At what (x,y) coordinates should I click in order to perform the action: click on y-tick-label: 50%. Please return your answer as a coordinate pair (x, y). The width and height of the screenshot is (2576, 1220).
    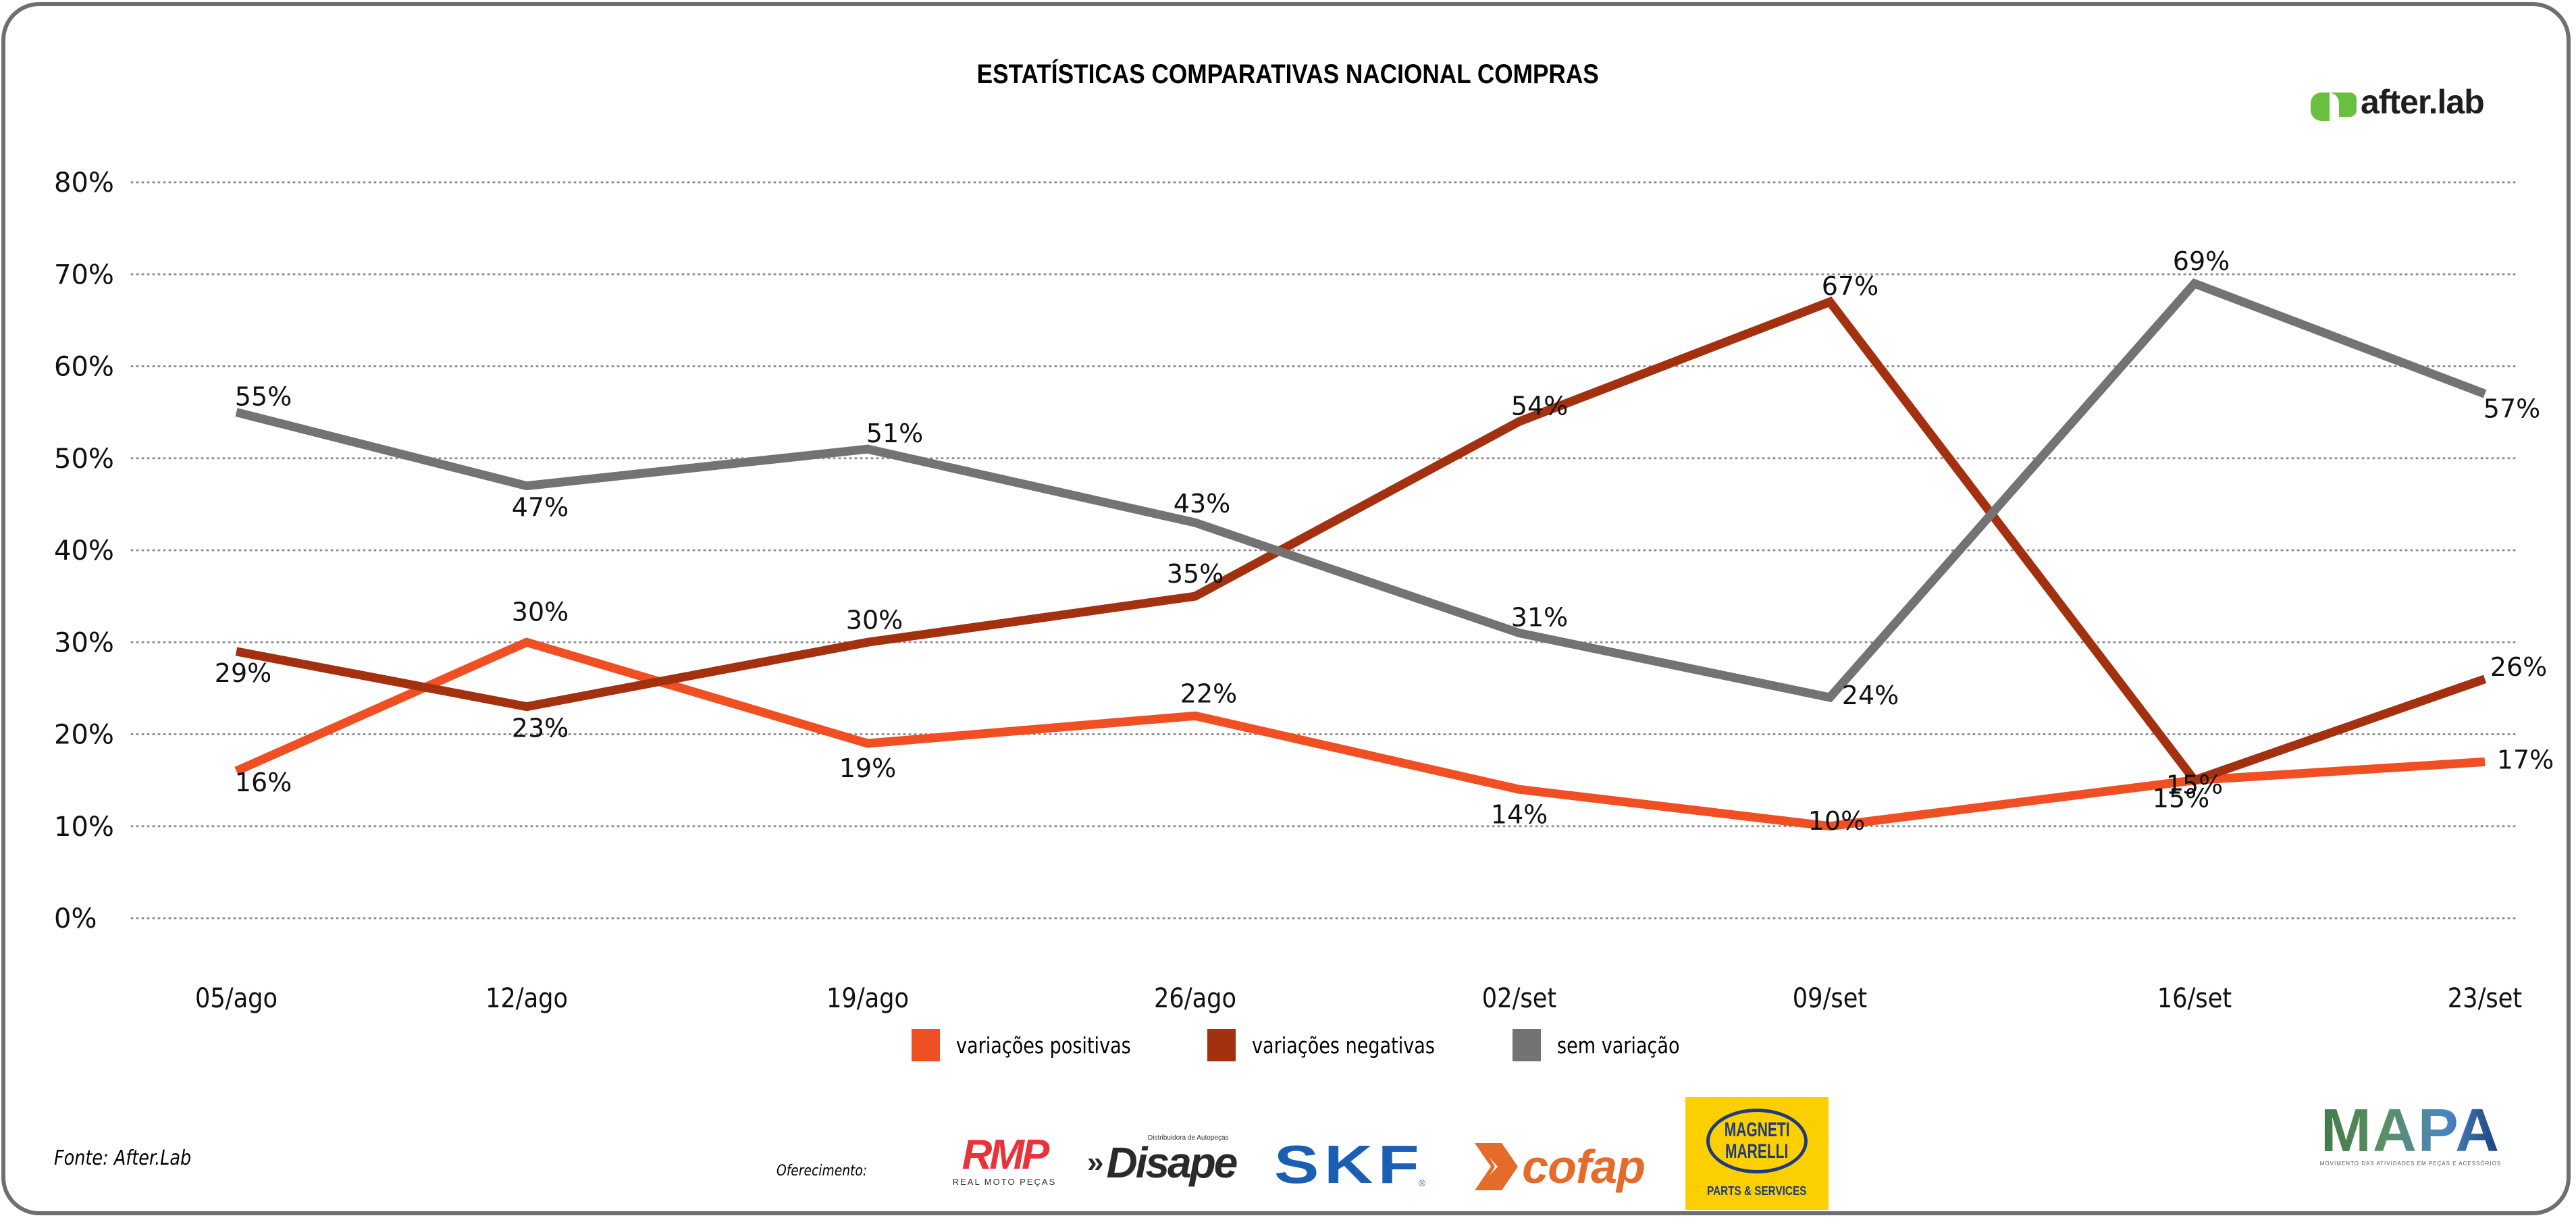
    Looking at the image, I should click on (84, 459).